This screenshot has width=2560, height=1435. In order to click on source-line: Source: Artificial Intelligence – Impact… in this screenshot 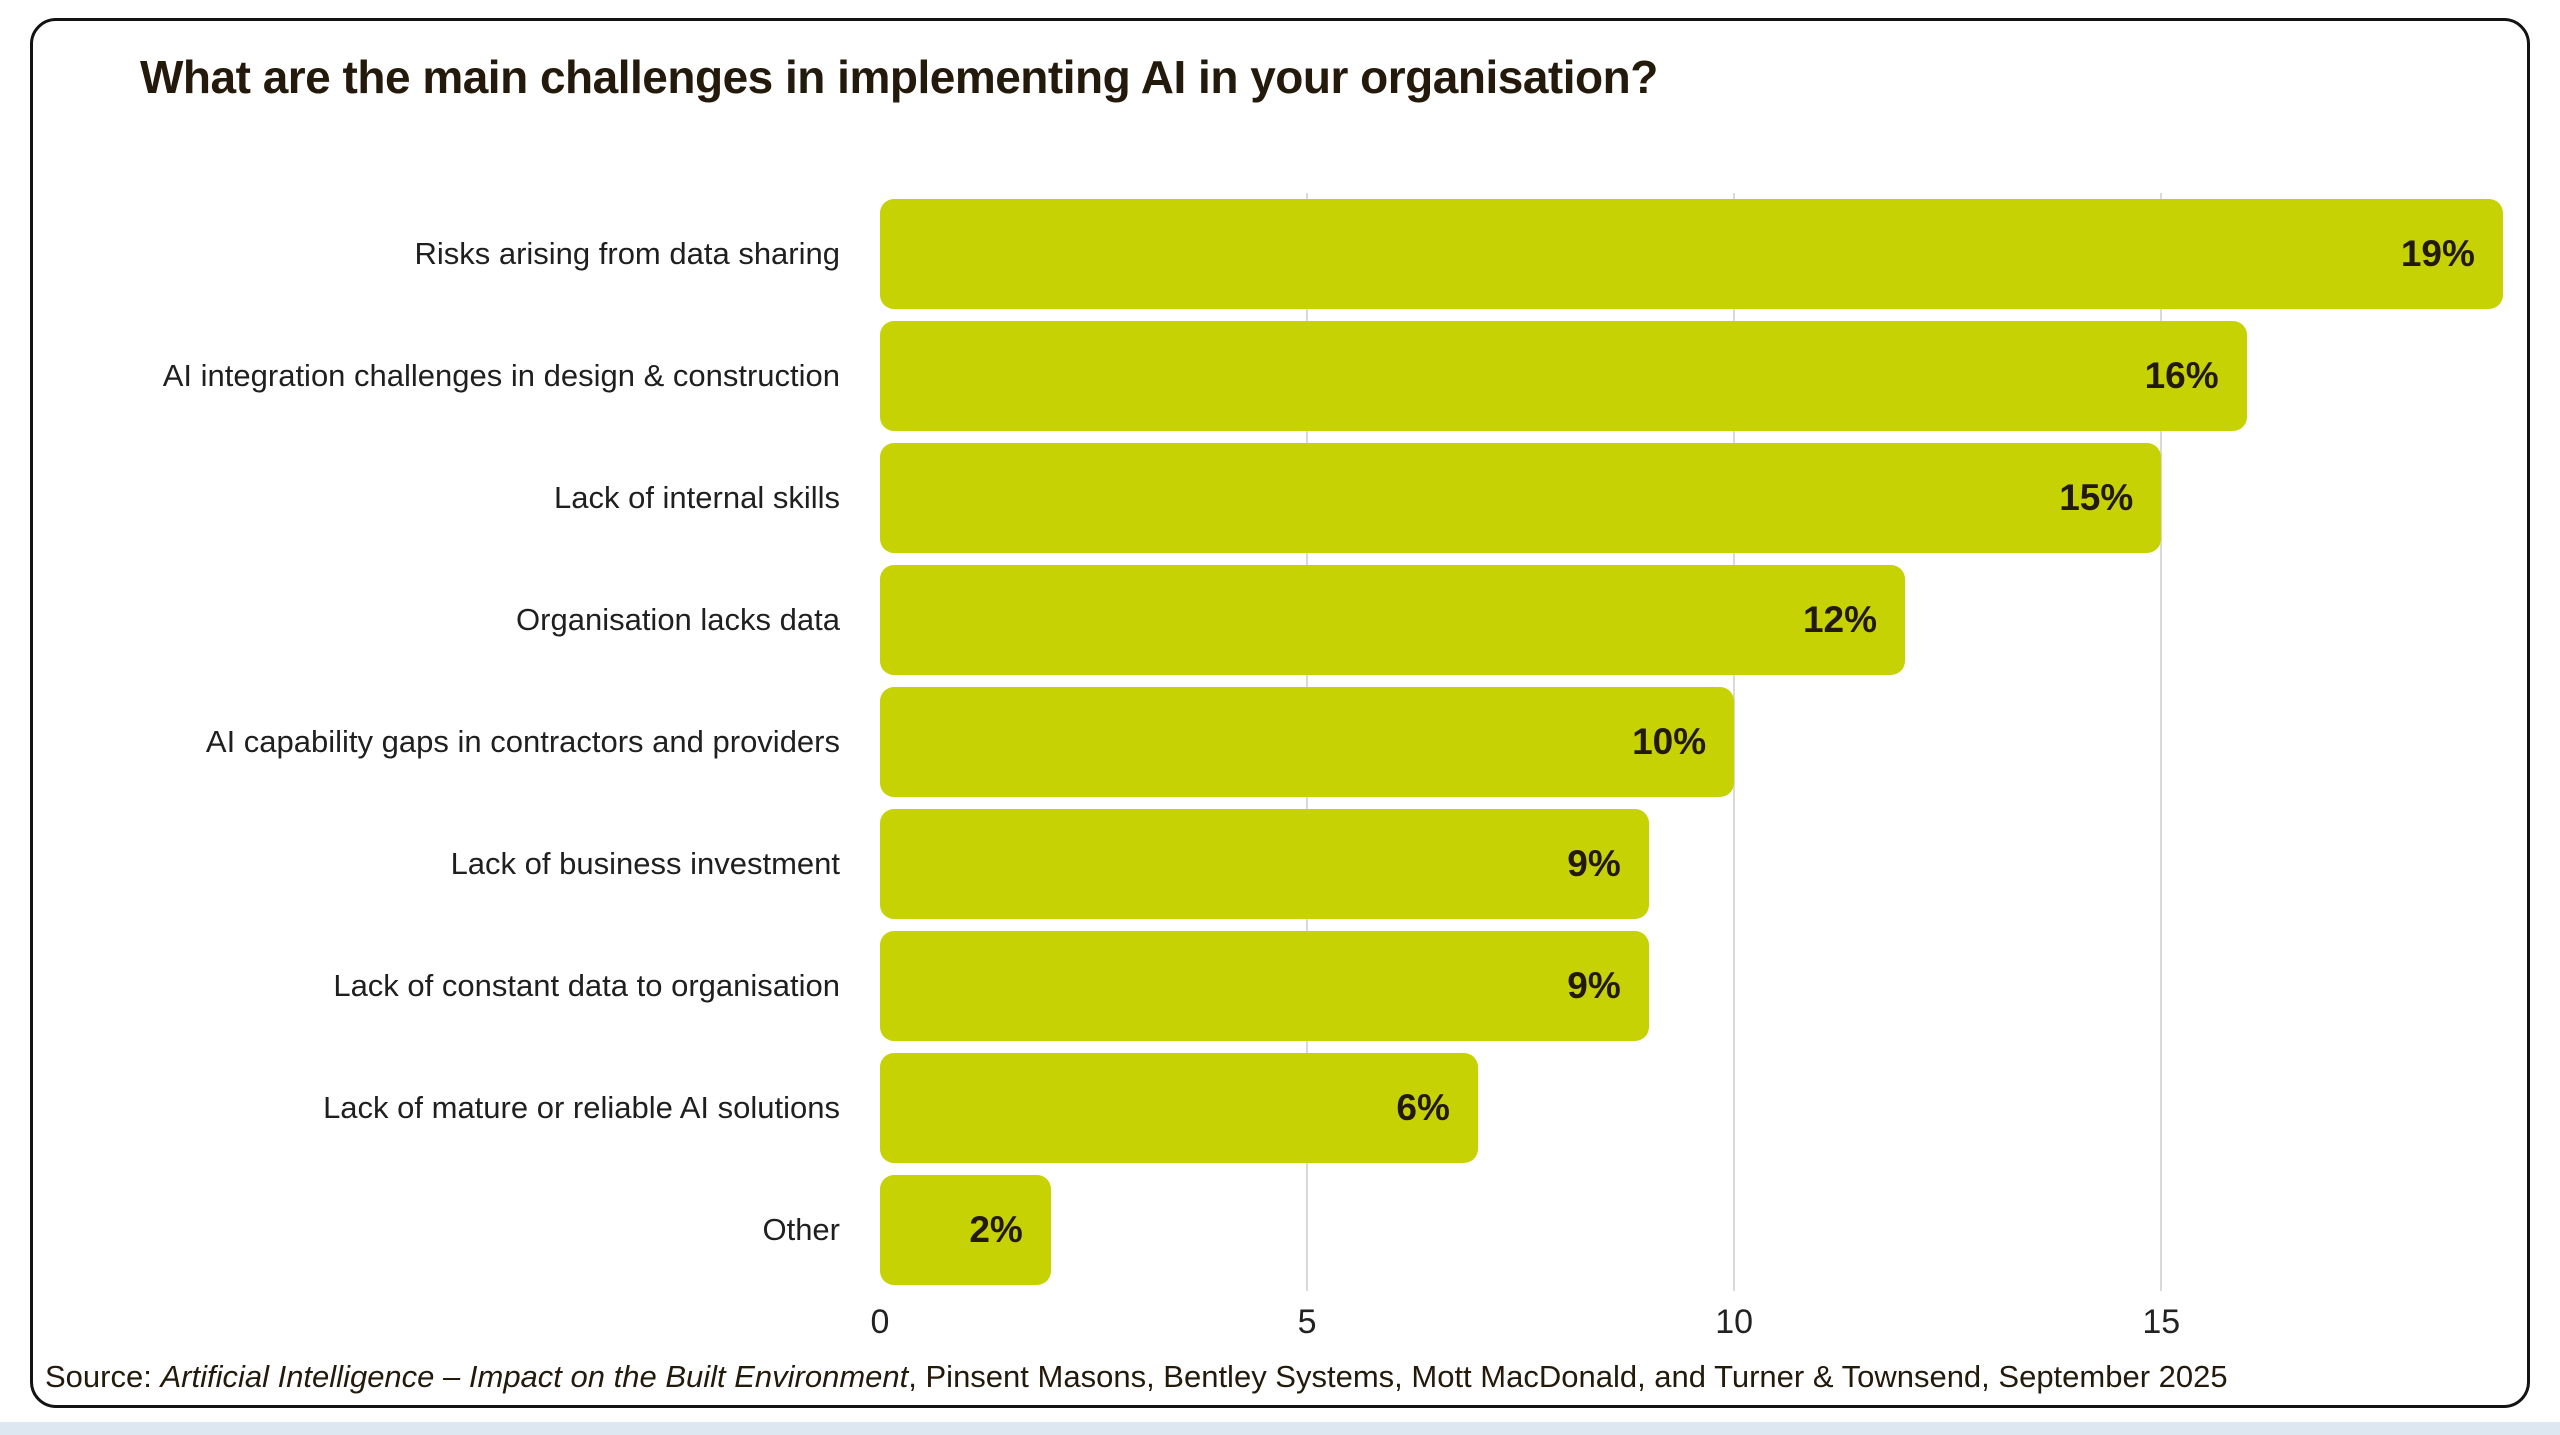, I will do `click(1280, 1377)`.